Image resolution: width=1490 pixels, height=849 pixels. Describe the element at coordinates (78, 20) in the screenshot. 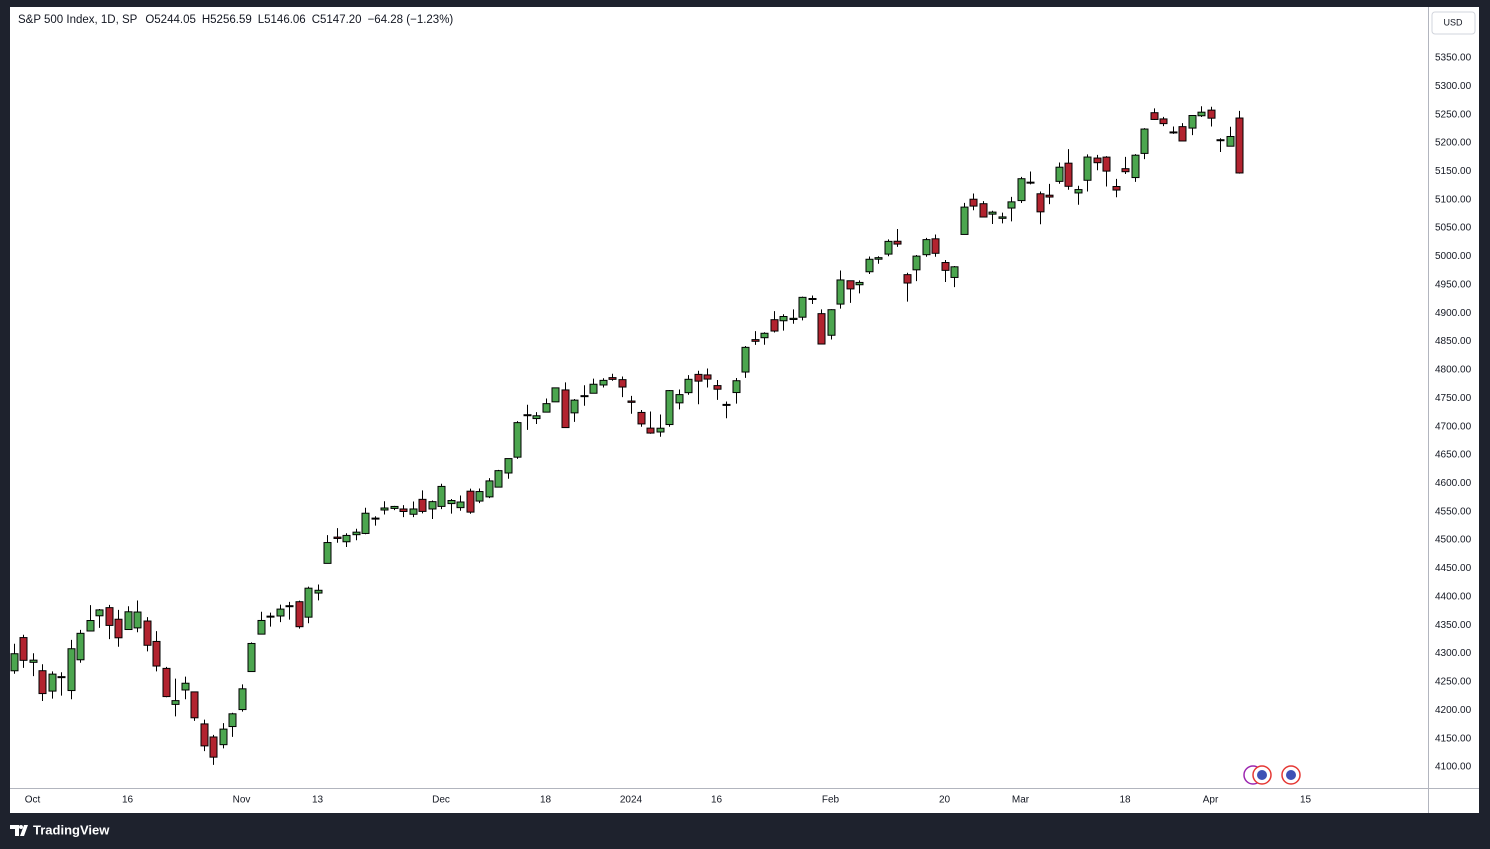

I see `symbol-title: S&P 500 Index, 1D, SP` at that location.